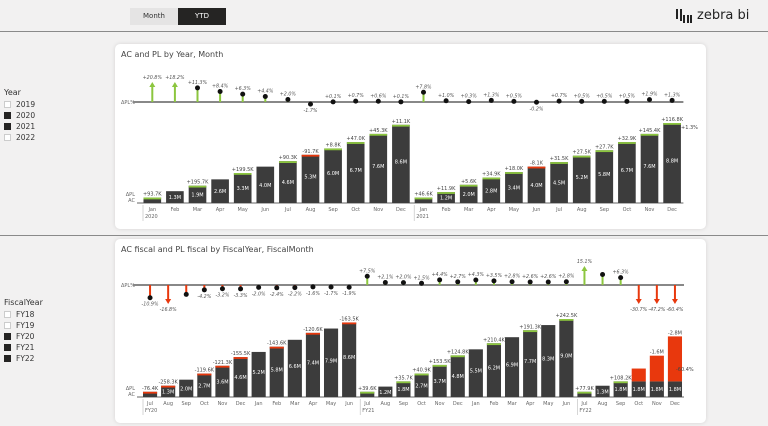  Describe the element at coordinates (384, 235) in the screenshot. I see `divider-middle` at that location.